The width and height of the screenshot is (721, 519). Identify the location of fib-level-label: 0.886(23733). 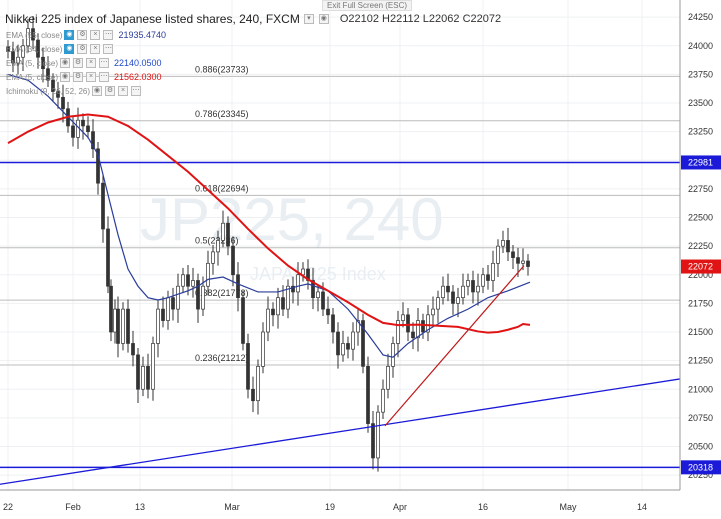
(222, 69).